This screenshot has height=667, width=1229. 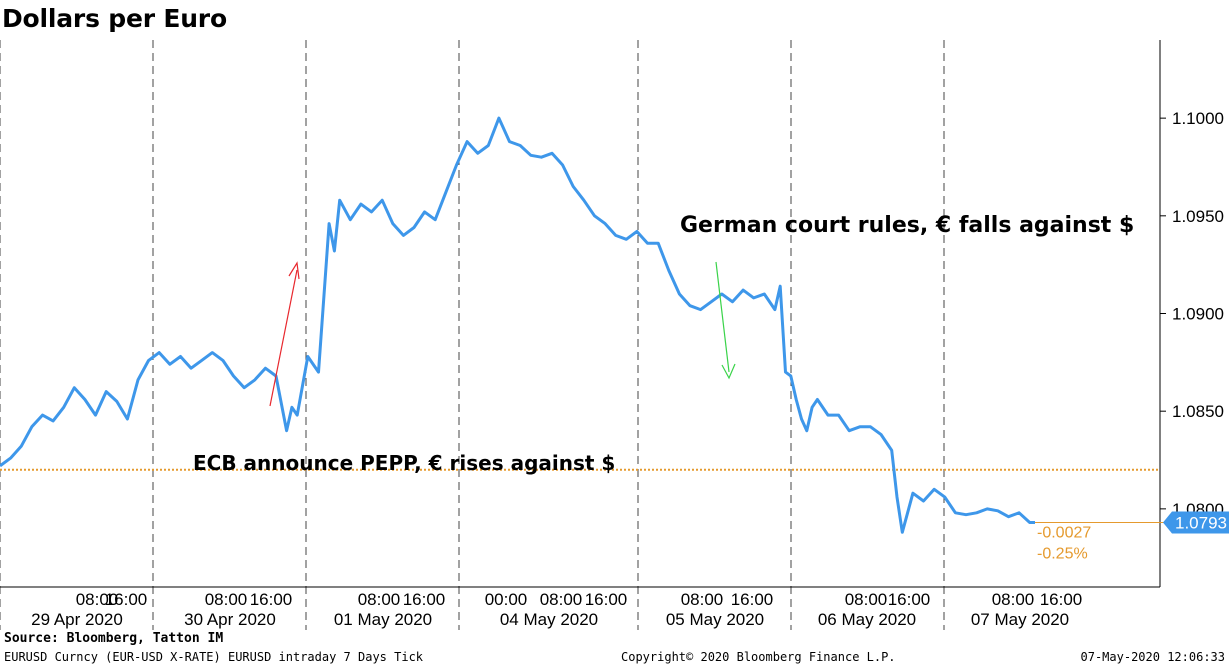 I want to click on chart-title: Dollars per Euro, so click(x=114, y=18).